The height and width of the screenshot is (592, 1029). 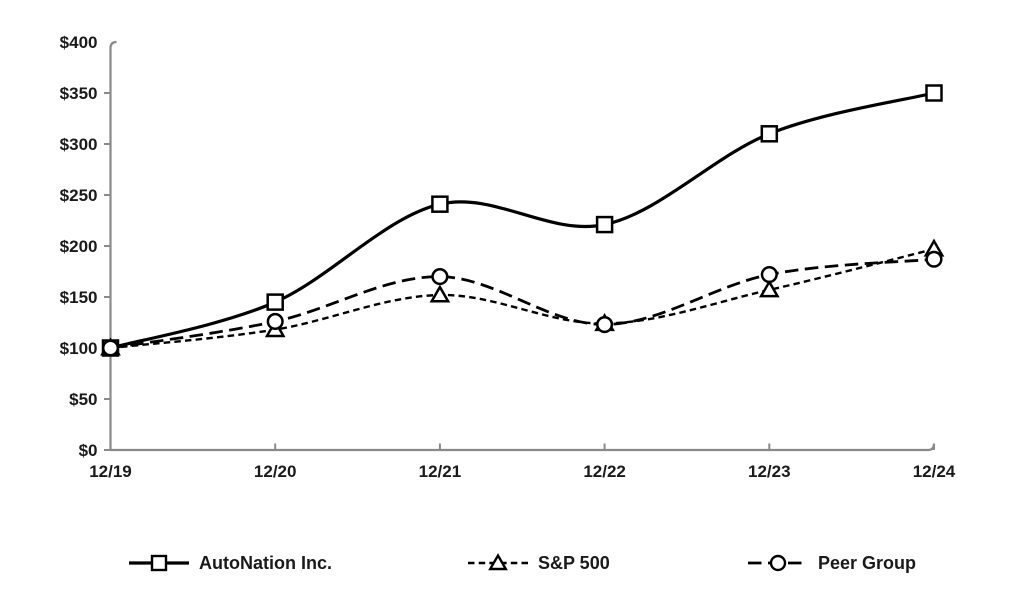 I want to click on y-tick-label: $350, so click(x=79, y=93).